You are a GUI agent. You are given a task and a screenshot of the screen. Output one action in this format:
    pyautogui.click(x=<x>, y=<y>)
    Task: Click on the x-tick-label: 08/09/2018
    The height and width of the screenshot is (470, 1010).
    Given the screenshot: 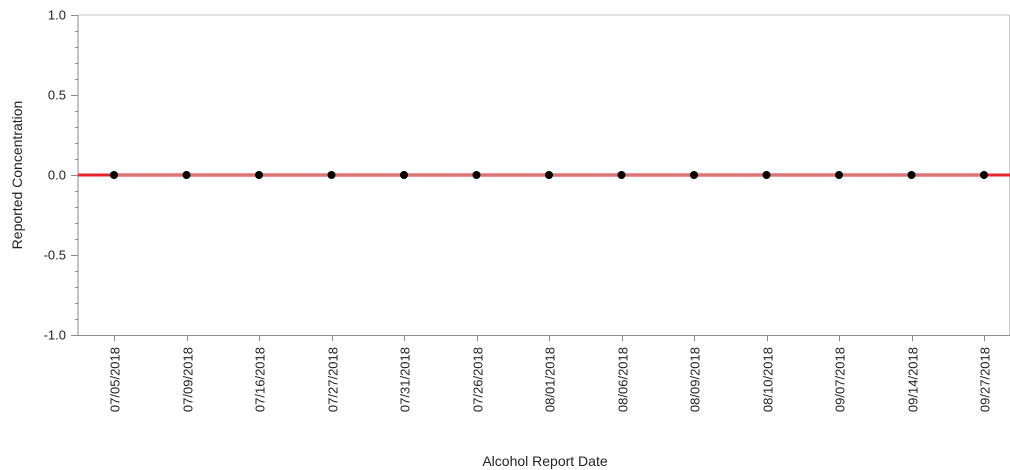 What is the action you would take?
    pyautogui.click(x=695, y=379)
    